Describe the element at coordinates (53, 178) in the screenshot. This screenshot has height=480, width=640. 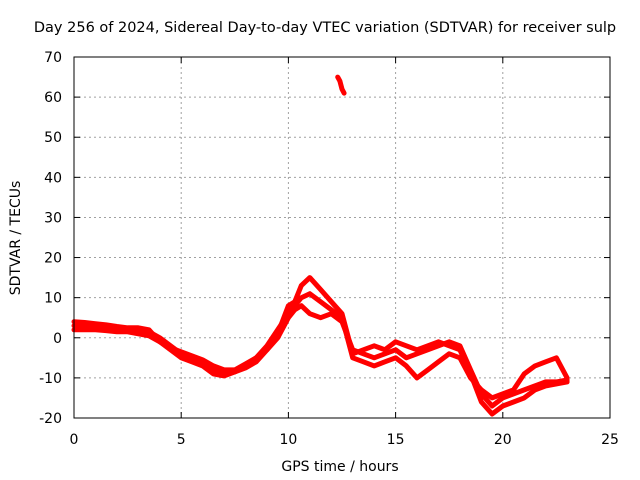
I see `y-tick-label: 40` at that location.